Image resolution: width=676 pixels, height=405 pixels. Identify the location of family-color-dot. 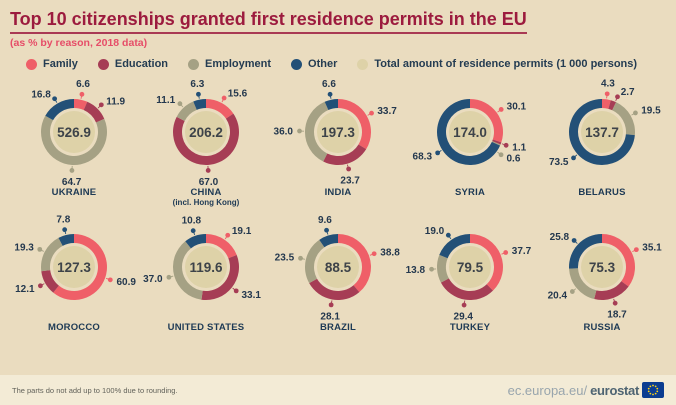
(31, 64).